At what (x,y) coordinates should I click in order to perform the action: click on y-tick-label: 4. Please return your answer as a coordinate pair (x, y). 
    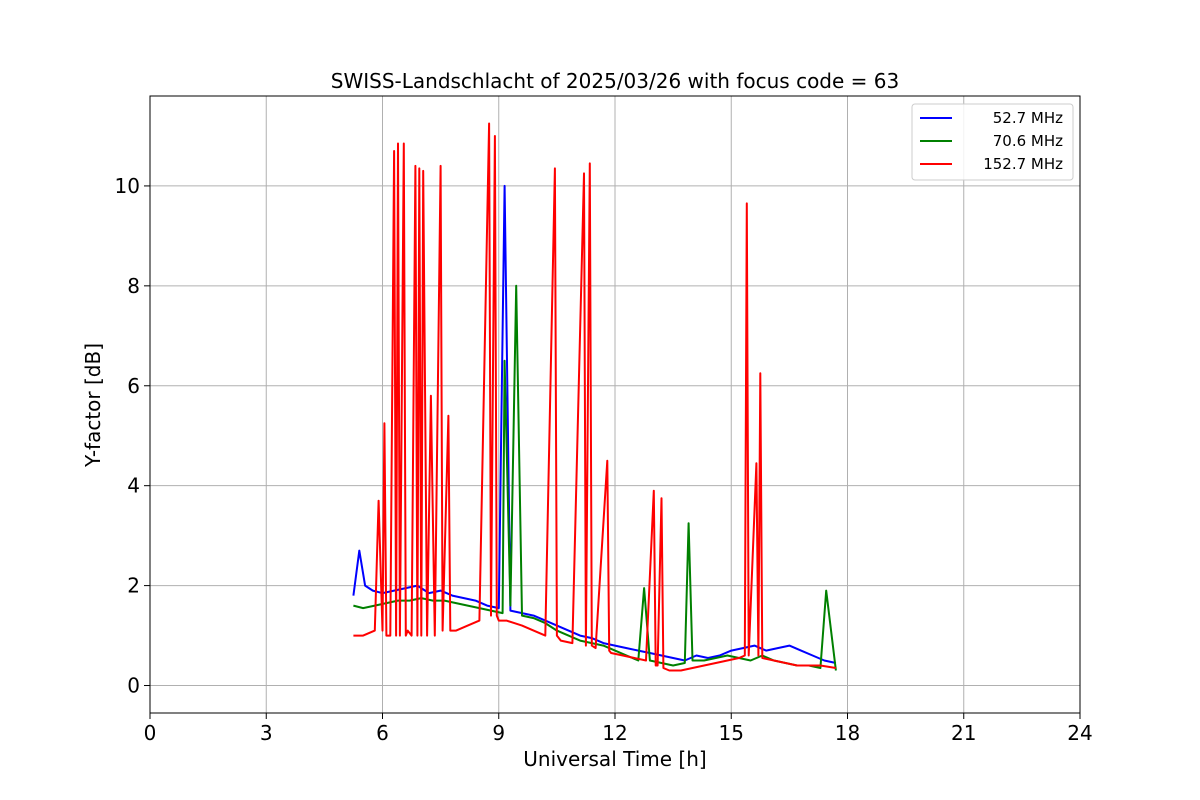
    Looking at the image, I should click on (133, 486).